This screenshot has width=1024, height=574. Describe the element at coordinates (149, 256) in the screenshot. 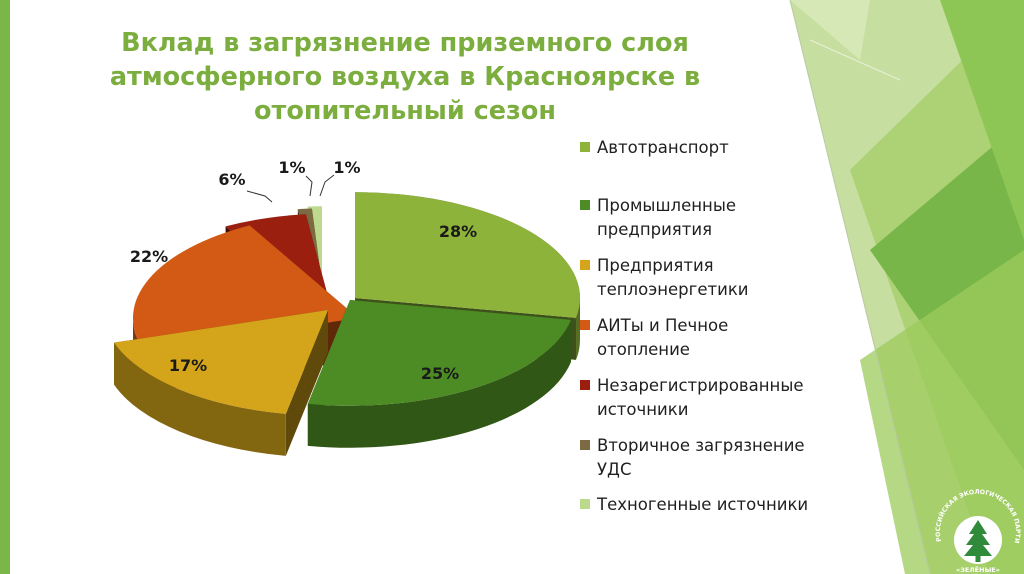

I see `data-label-4: 22%` at that location.